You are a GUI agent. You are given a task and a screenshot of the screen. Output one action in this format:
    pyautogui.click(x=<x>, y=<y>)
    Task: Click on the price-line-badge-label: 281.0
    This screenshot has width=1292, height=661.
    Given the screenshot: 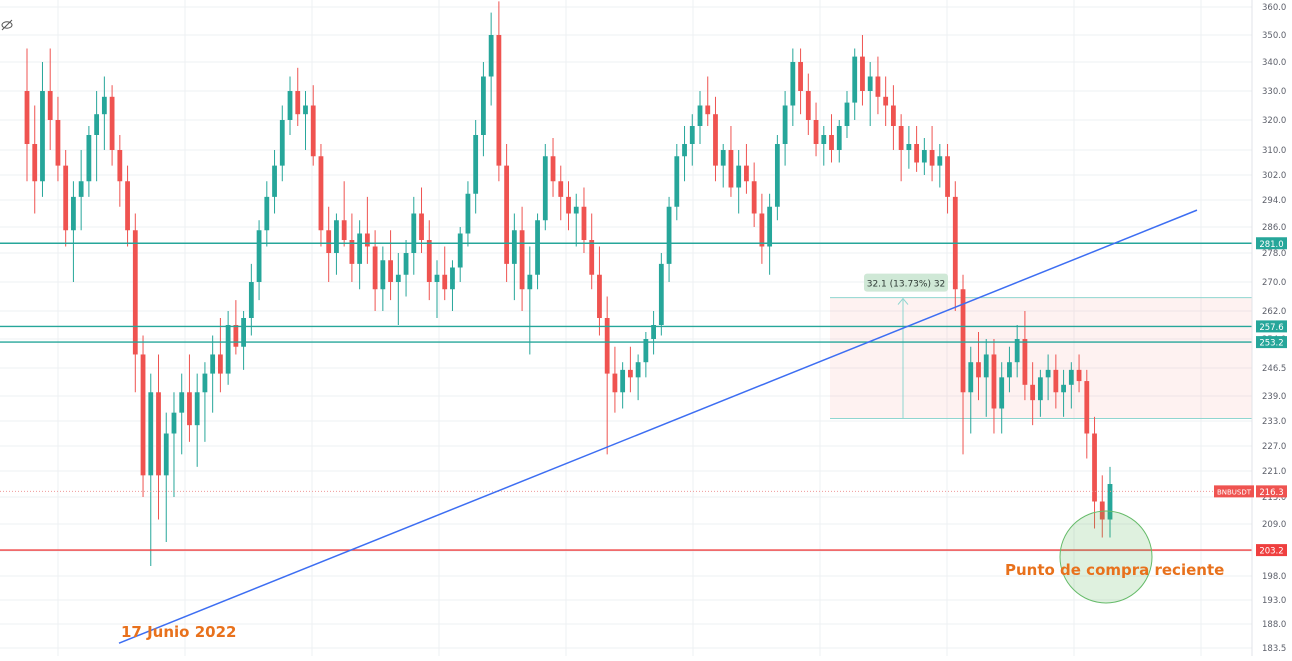 What is the action you would take?
    pyautogui.click(x=1271, y=245)
    